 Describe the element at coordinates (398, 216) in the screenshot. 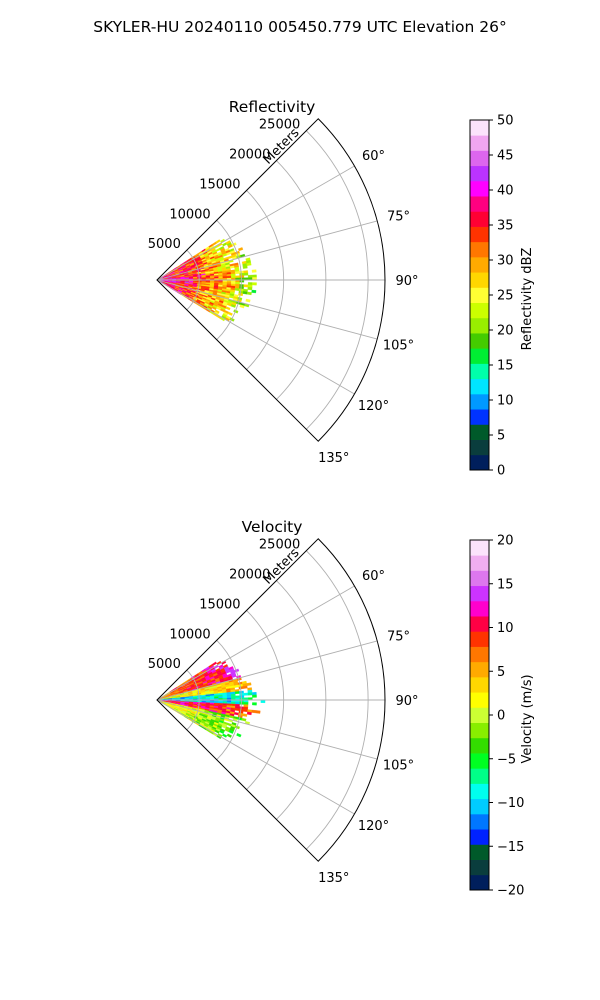

I see `azimuth-tick-label: 75°` at that location.